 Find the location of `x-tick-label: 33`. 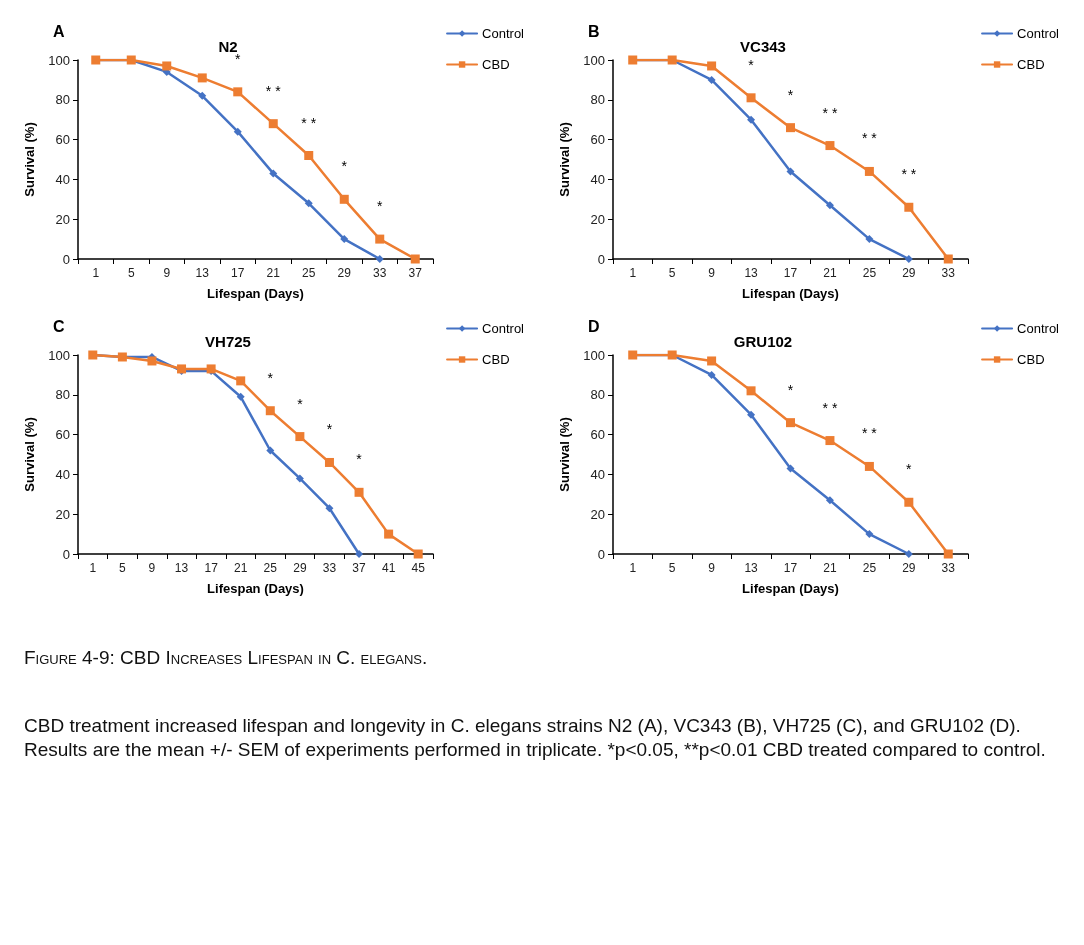

x-tick-label: 33 is located at coordinates (329, 568).